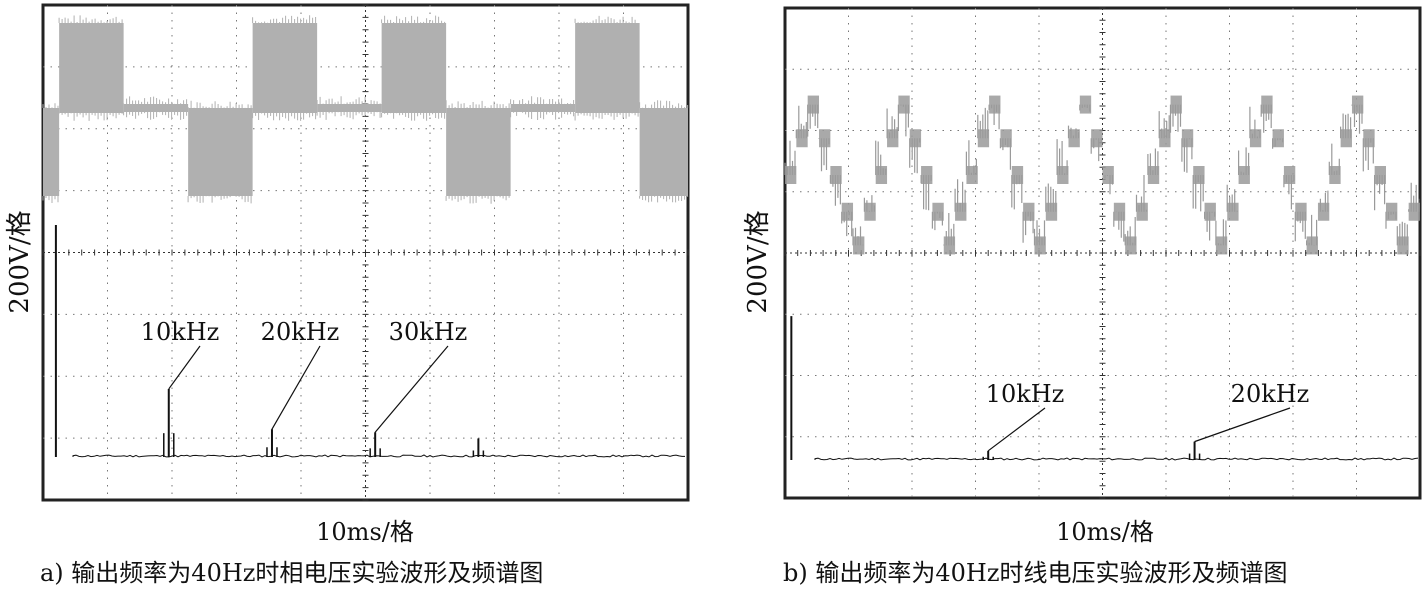 The image size is (1423, 590). Describe the element at coordinates (428, 332) in the screenshot. I see `spectrum-label: 30kHz` at that location.